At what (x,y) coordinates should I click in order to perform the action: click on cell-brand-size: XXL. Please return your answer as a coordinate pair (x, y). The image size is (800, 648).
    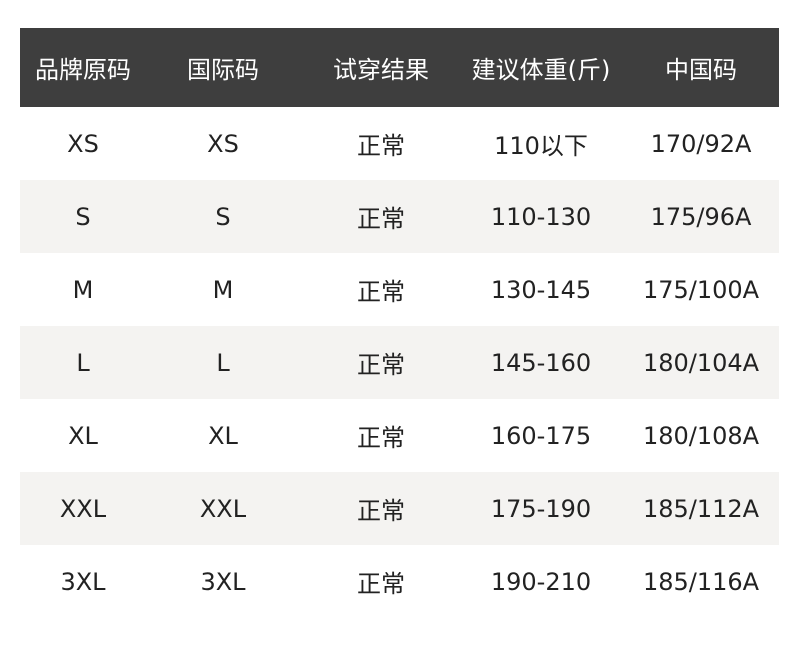
    Looking at the image, I should click on (83, 508).